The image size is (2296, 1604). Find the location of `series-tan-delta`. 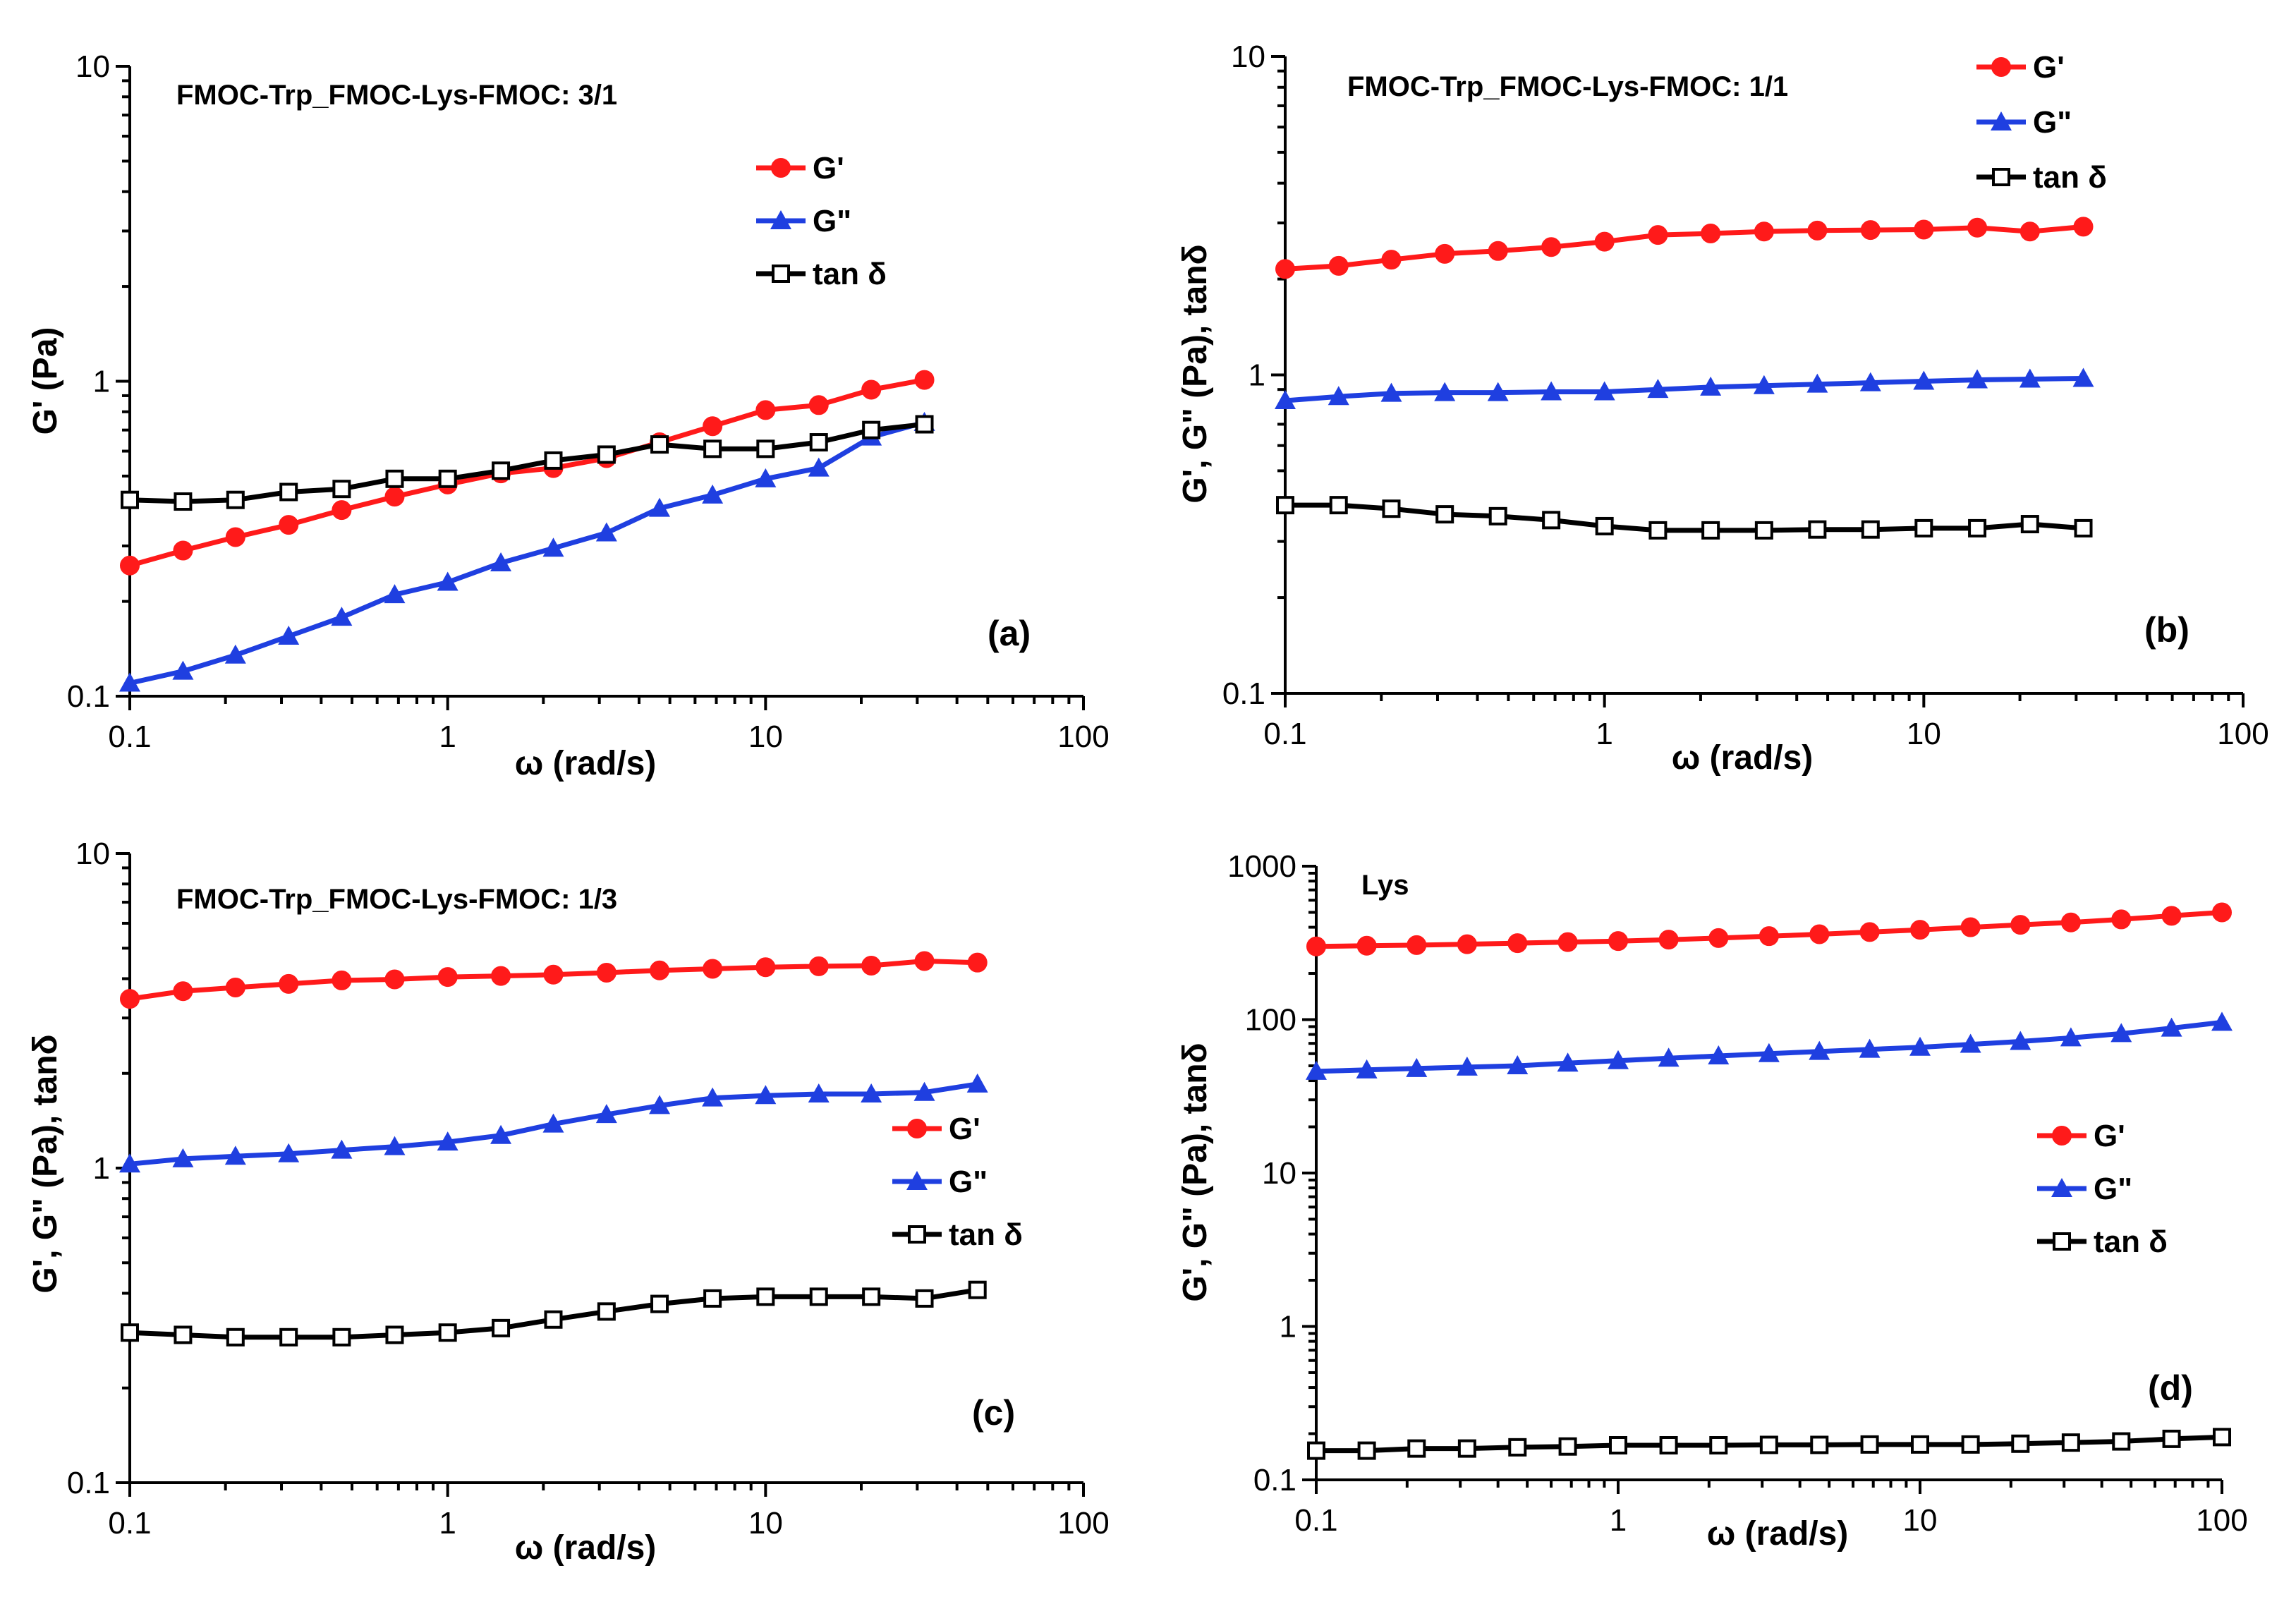

series-tan-delta is located at coordinates (554, 1313).